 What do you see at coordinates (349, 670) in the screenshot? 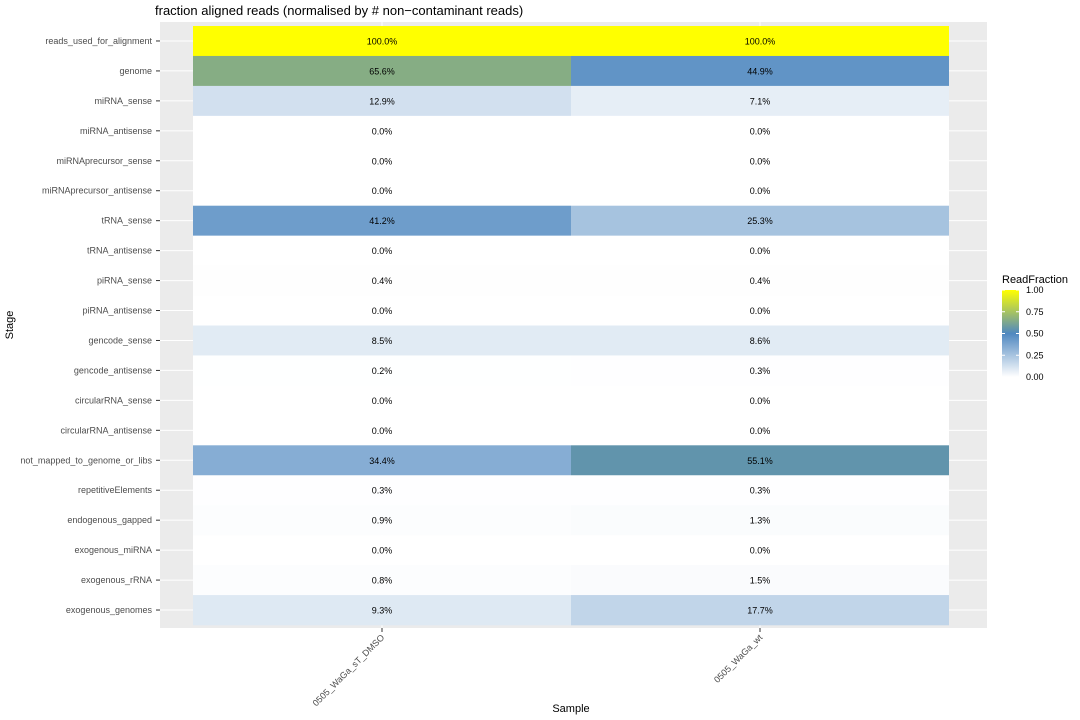
I see `x-tick-label: 0505_WaGa_sT_DMSO` at bounding box center [349, 670].